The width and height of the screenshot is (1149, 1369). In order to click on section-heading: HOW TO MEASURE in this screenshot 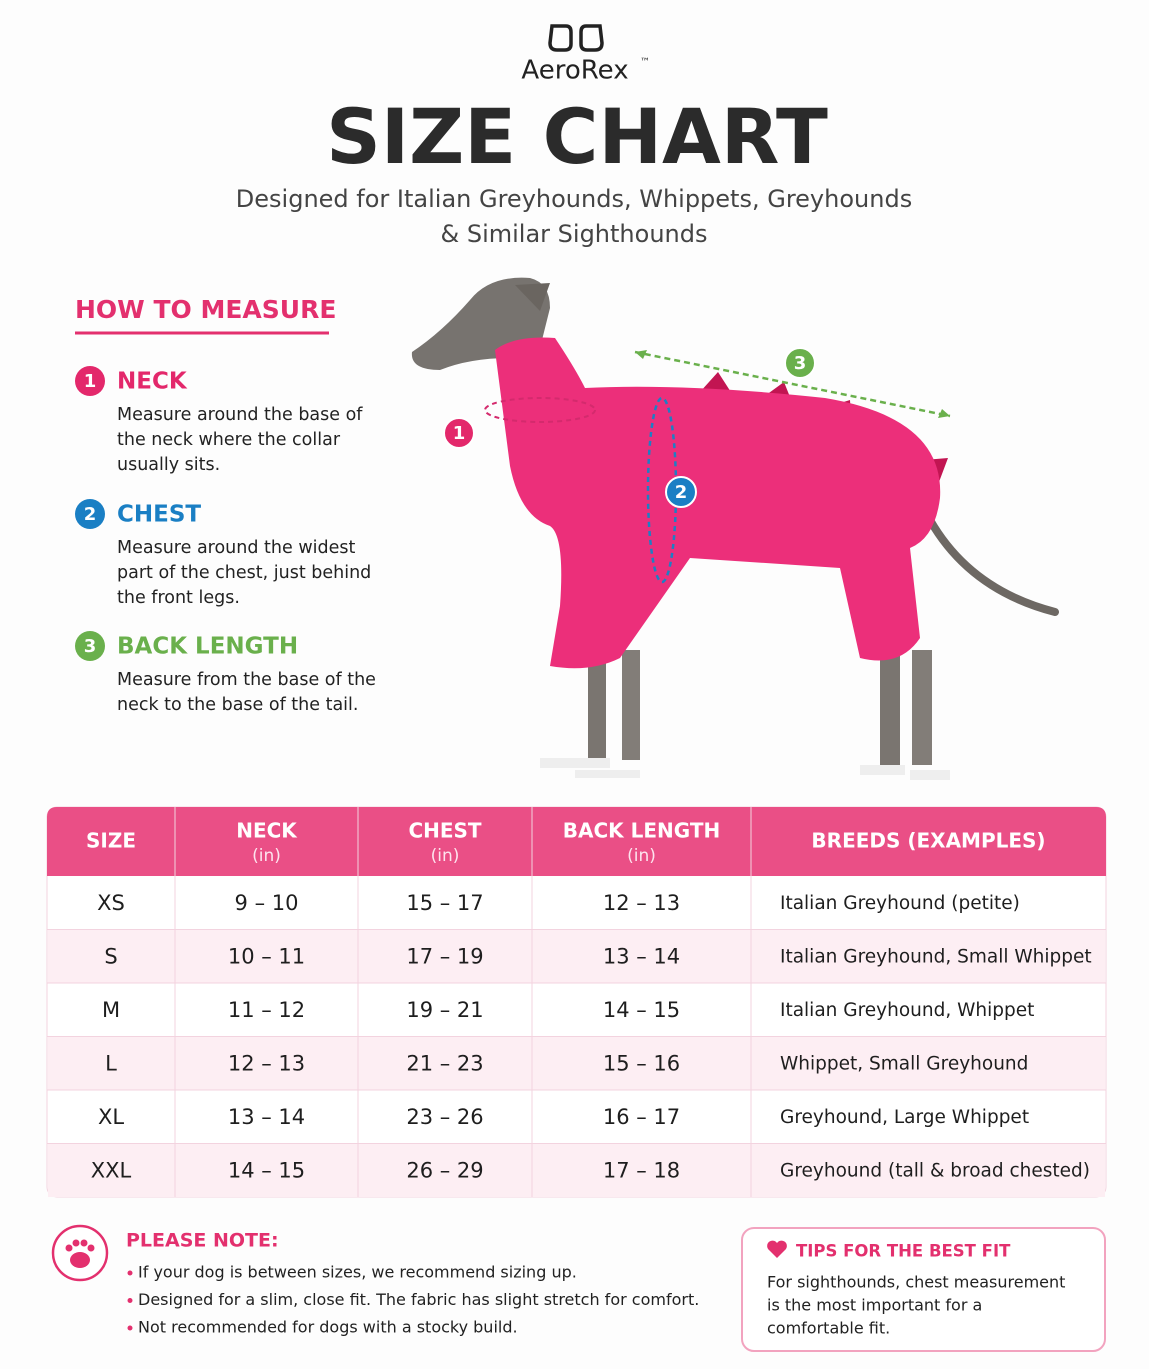, I will do `click(205, 309)`.